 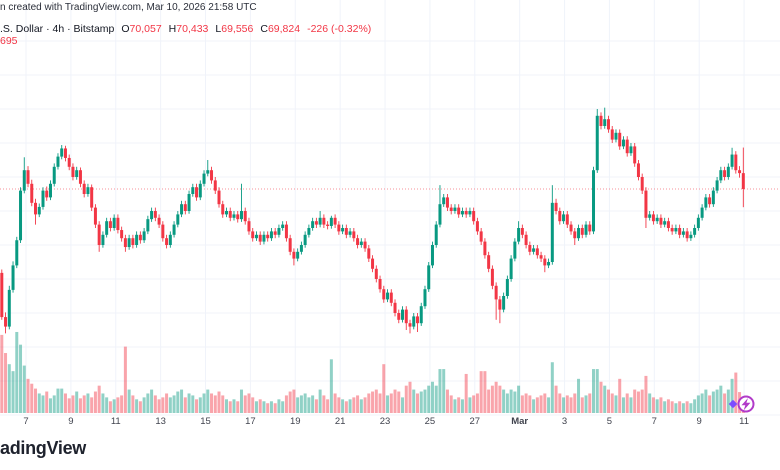 What do you see at coordinates (207, 29) in the screenshot?
I see `ohlc-values: O70,057 H70,433 L69,556 C69,824` at bounding box center [207, 29].